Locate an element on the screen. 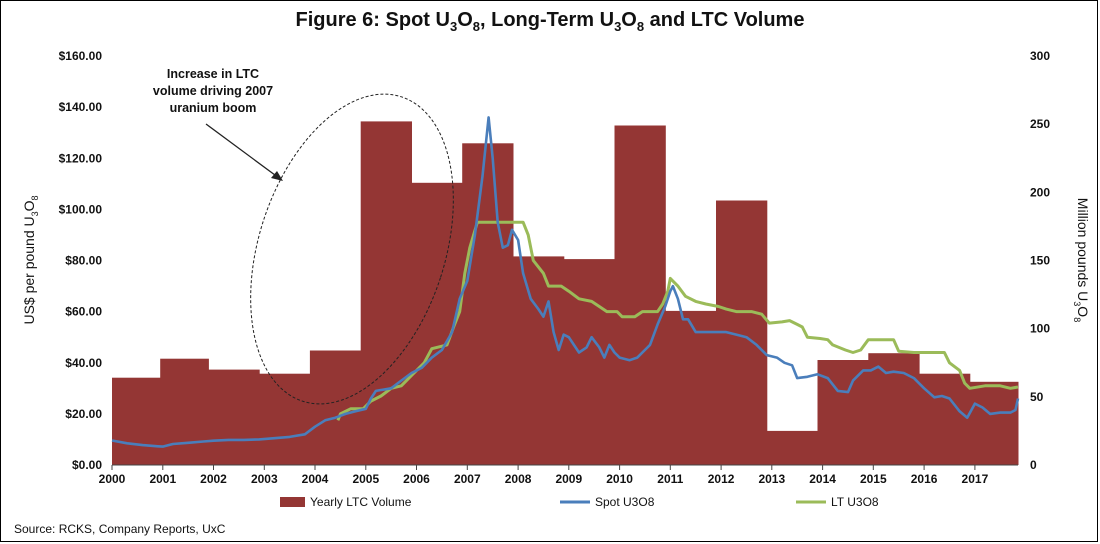 The width and height of the screenshot is (1100, 544). y-right-tick-label: 100 is located at coordinates (1040, 329).